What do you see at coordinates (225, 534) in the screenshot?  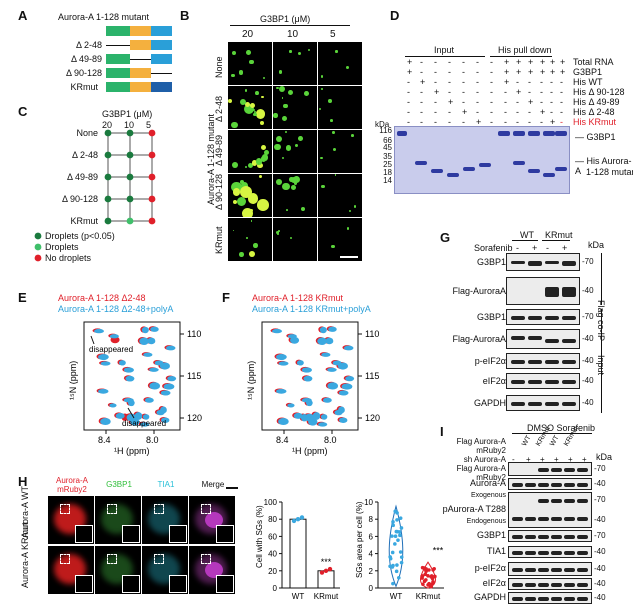 I see `panel-h-inset` at bounding box center [225, 534].